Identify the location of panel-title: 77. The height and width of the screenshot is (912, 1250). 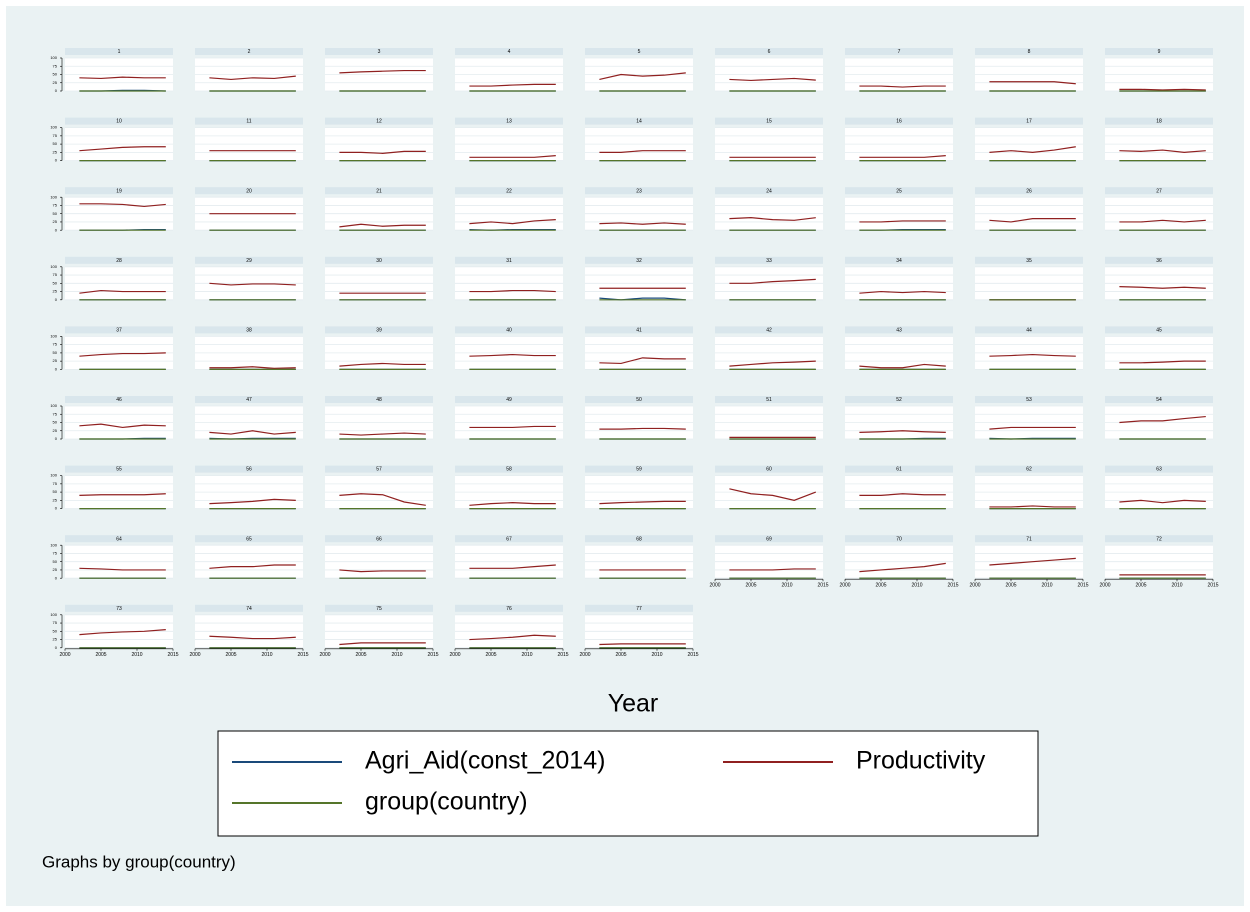
(639, 609).